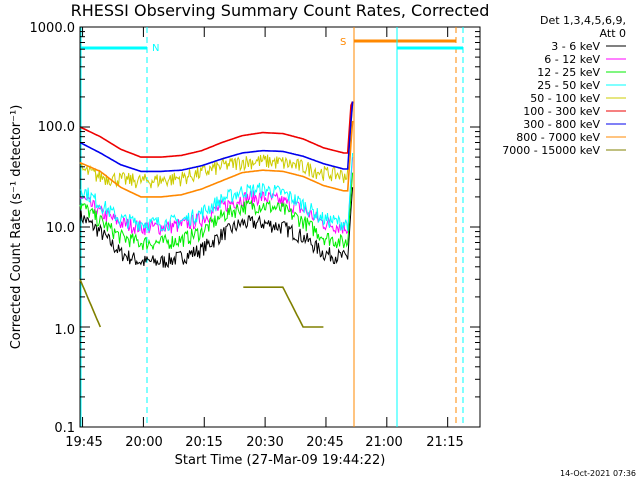  I want to click on timestamp: 14-Oct-2021 07:36, so click(598, 473).